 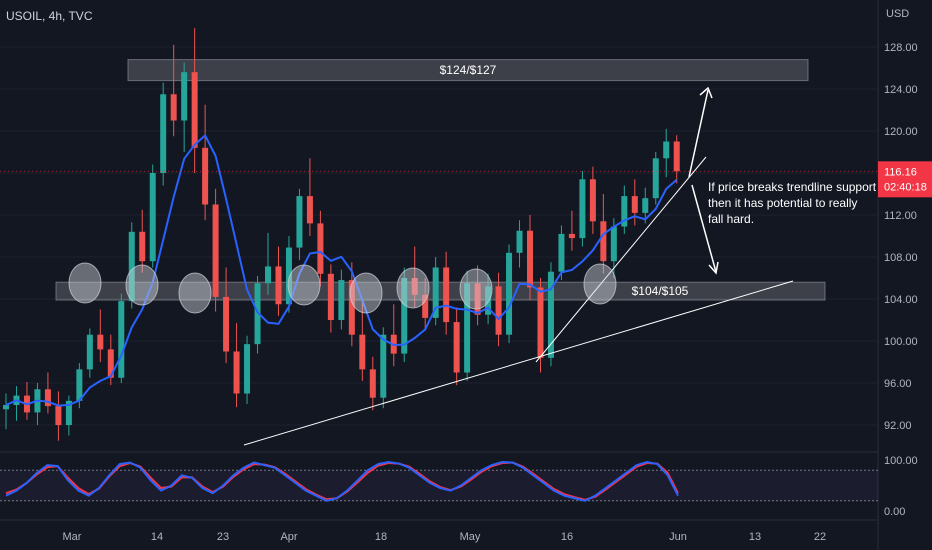 What do you see at coordinates (660, 291) in the screenshot?
I see `zone-label: $104/$105` at bounding box center [660, 291].